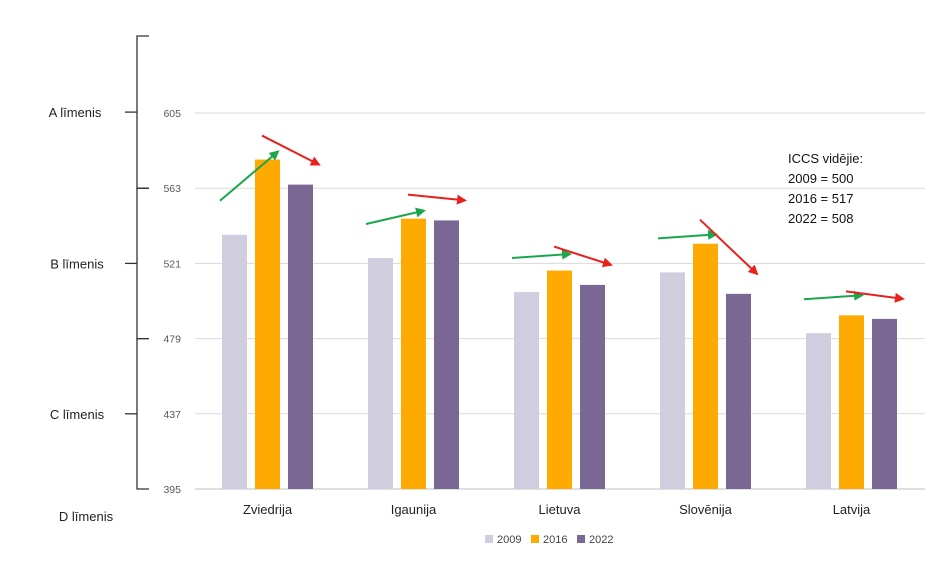 Image resolution: width=945 pixels, height=563 pixels. Describe the element at coordinates (172, 264) in the screenshot. I see `y-tick-label: 521` at that location.